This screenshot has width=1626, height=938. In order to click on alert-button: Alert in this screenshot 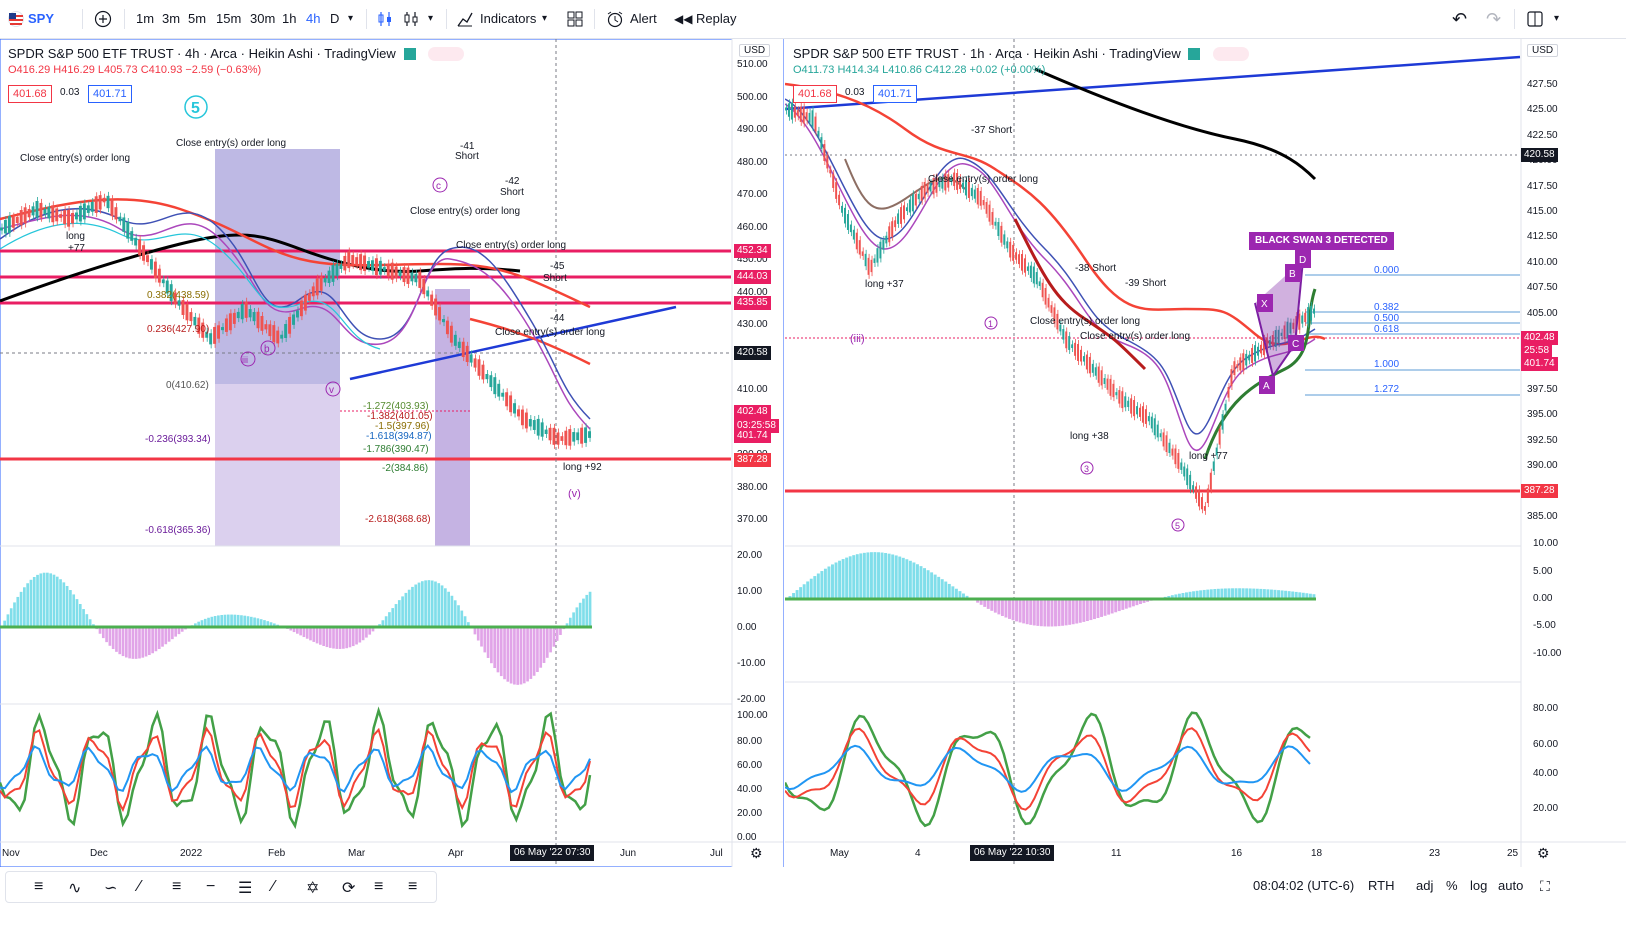, I will do `click(643, 18)`.